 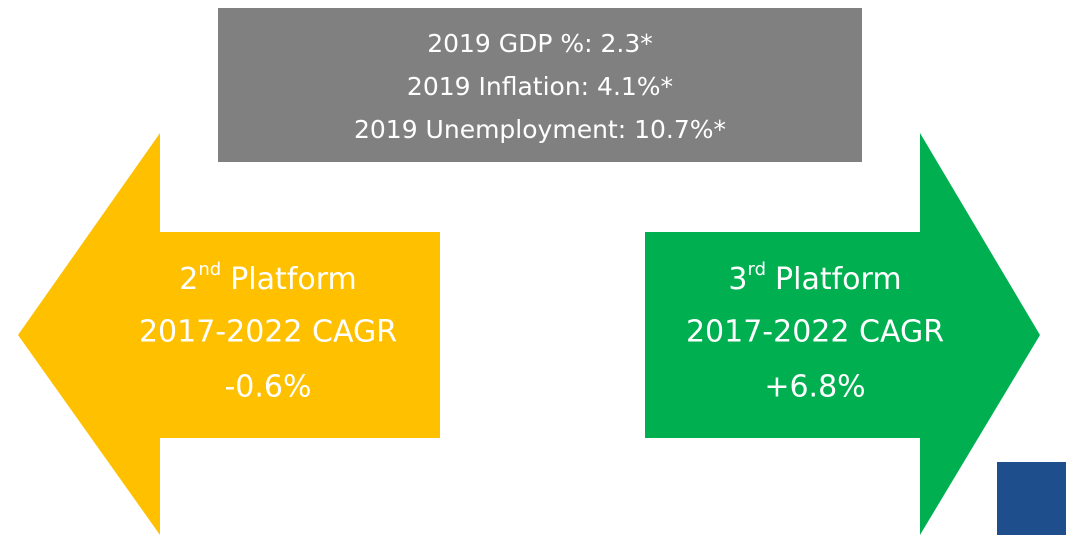 I want to click on cagr-value: -0.6%, so click(x=267, y=387).